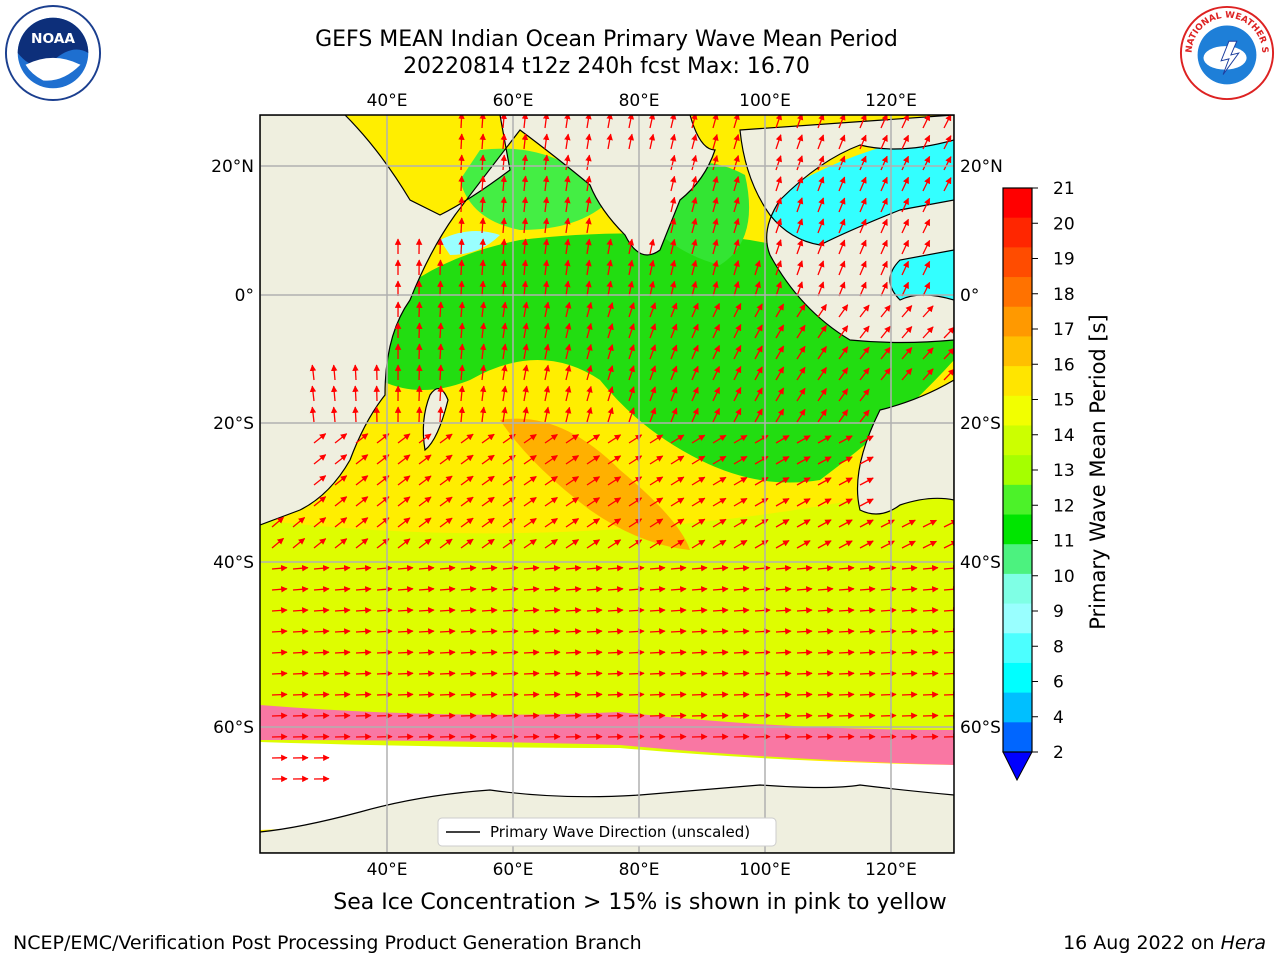 The image size is (1280, 960). Describe the element at coordinates (1017, 321) in the screenshot. I see `colorbar-segment` at that location.